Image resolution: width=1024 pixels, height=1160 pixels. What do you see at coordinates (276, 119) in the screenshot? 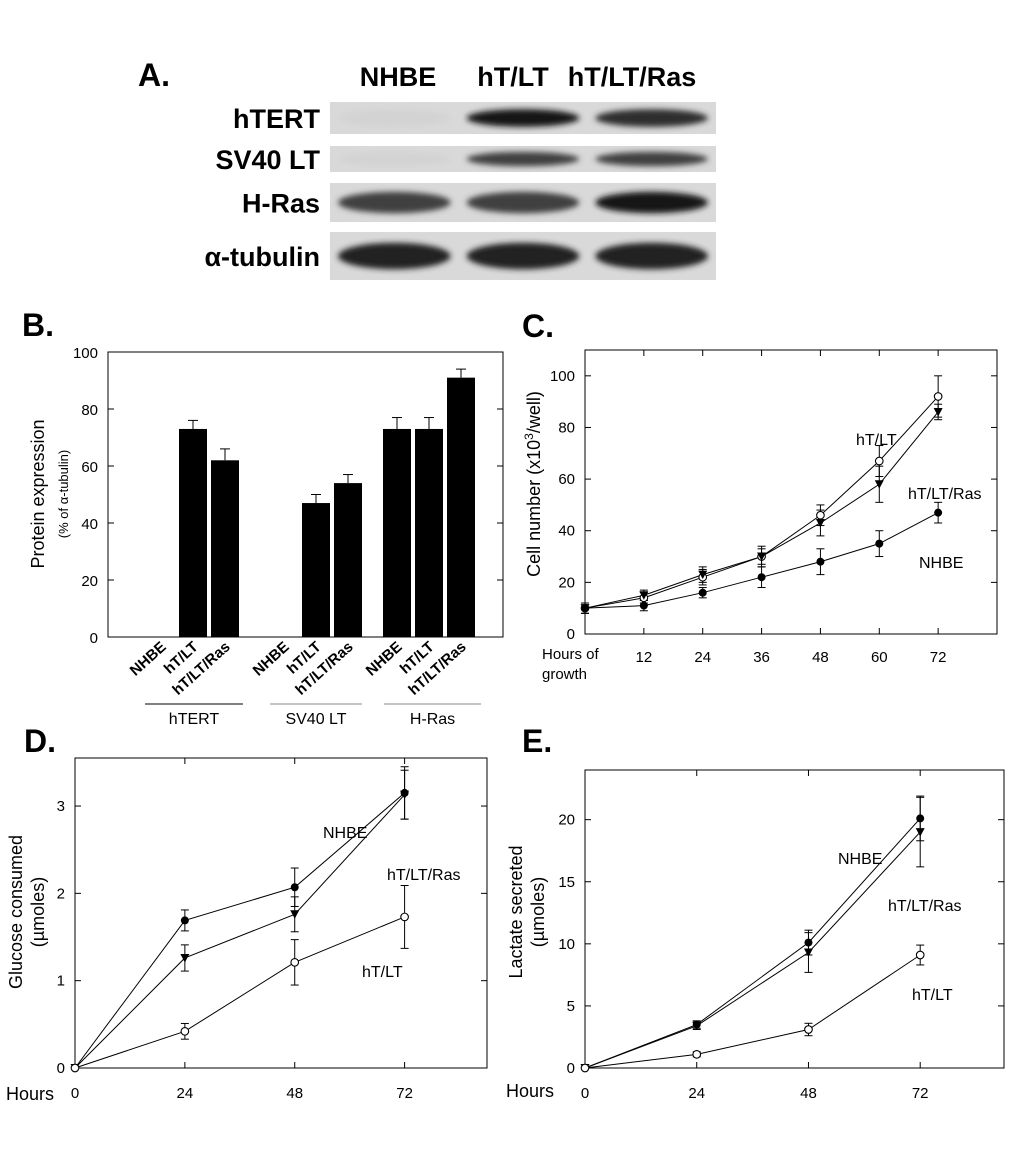
I see `blot-row-htert: hTERT` at bounding box center [276, 119].